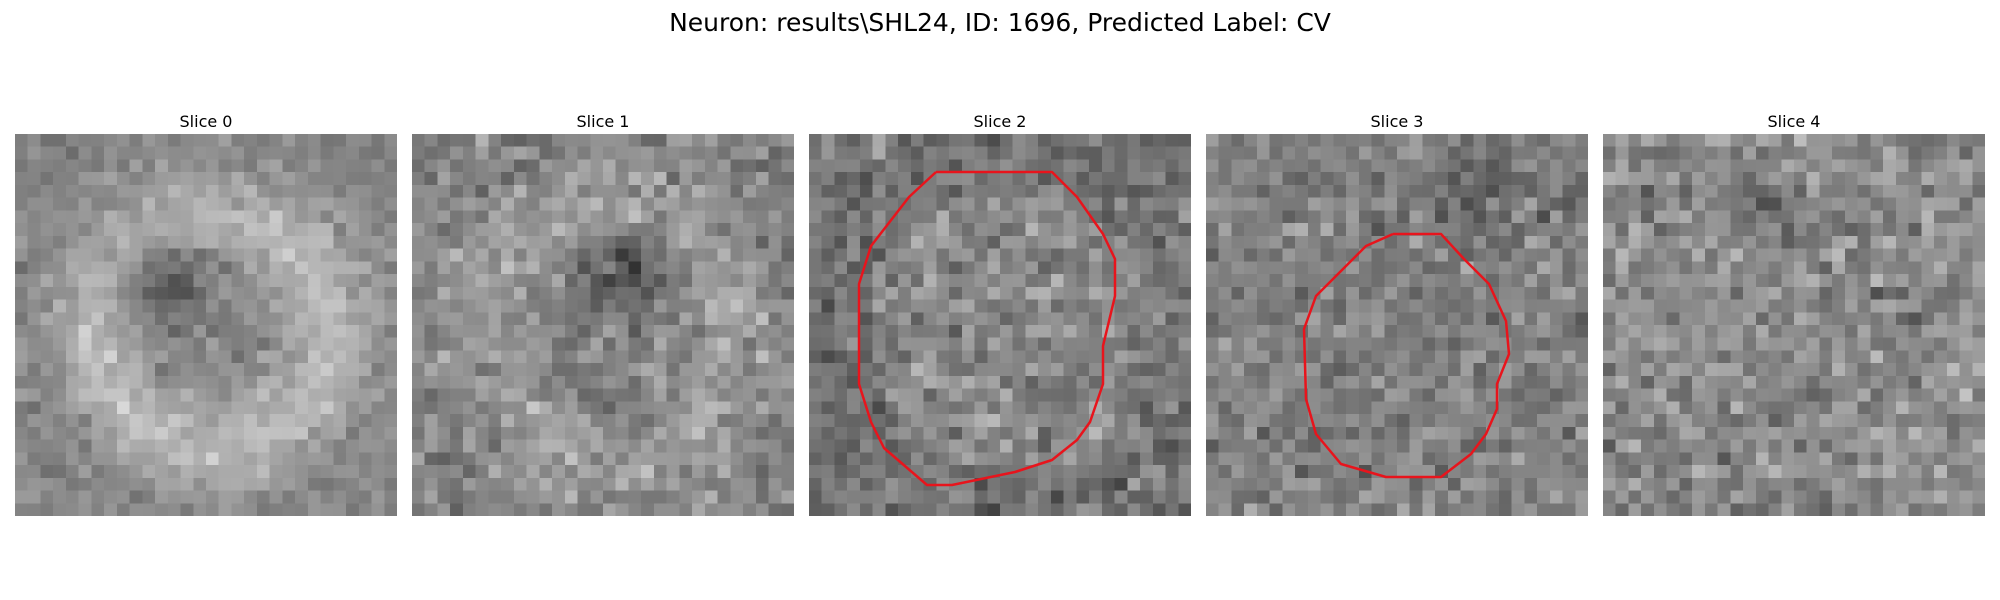  I want to click on slice-title: Slice 2, so click(1000, 121).